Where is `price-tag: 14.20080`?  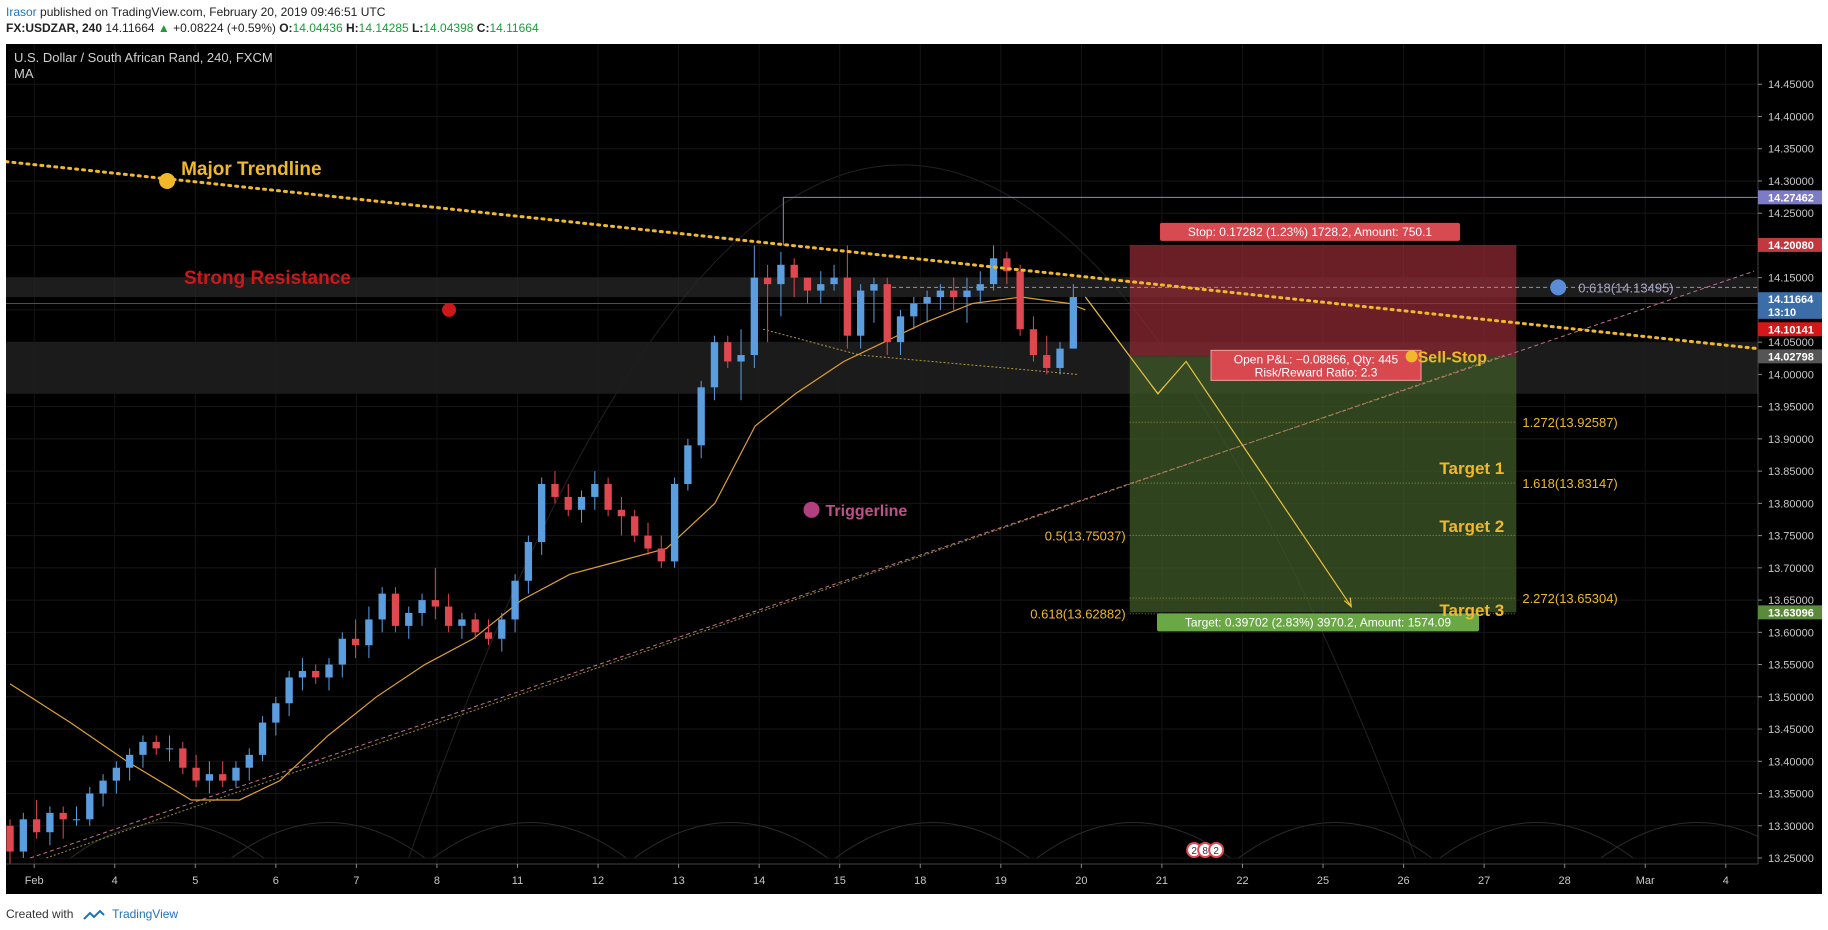
price-tag: 14.20080 is located at coordinates (1791, 246).